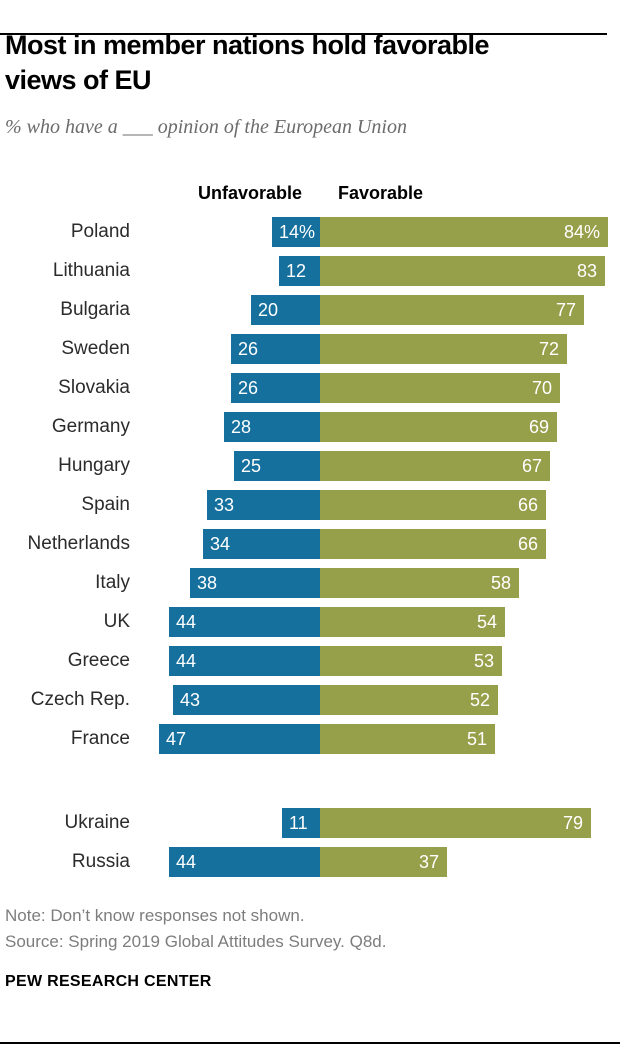  I want to click on favorable-value: 79, so click(572, 823).